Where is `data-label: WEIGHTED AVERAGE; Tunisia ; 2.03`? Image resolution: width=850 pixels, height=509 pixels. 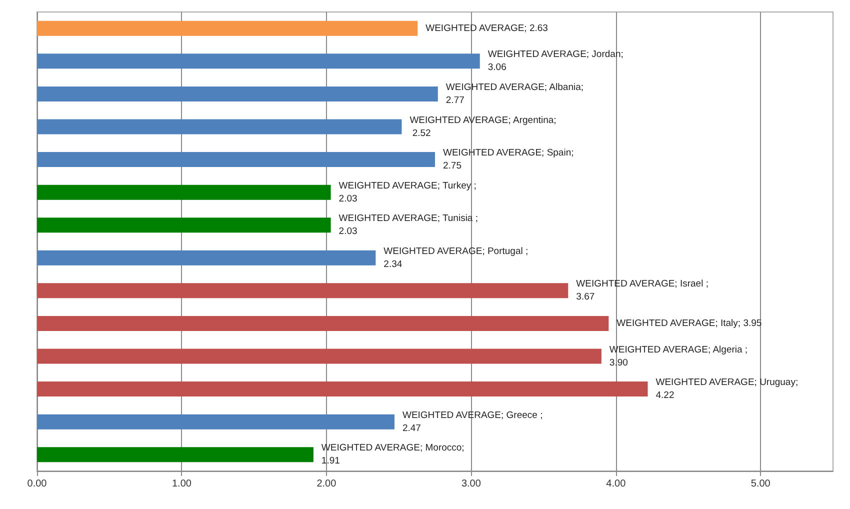
data-label: WEIGHTED AVERAGE; Tunisia ; 2.03 is located at coordinates (409, 225).